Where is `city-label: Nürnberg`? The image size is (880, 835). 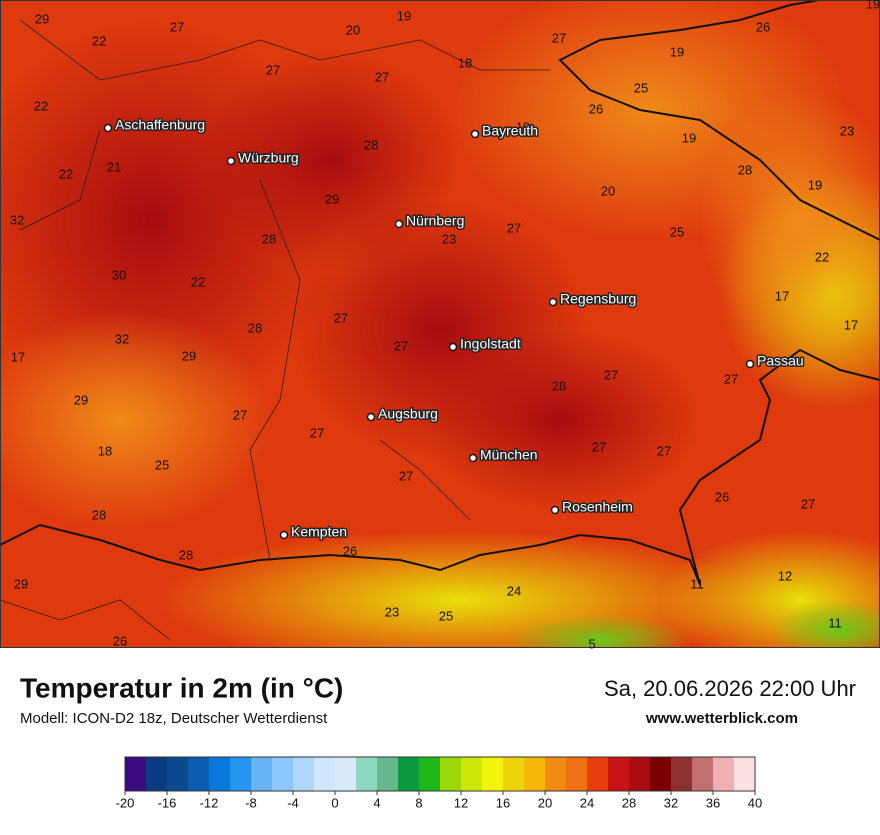
city-label: Nürnberg is located at coordinates (435, 221).